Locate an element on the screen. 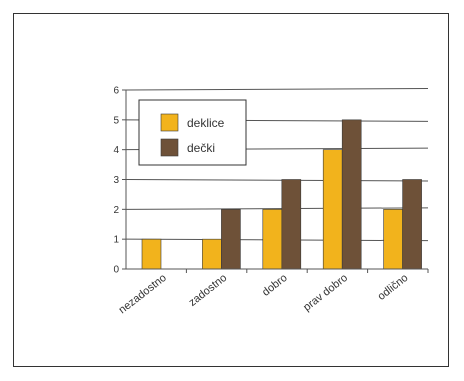 The height and width of the screenshot is (381, 464). y-tick-label-4: 4 is located at coordinates (116, 150).